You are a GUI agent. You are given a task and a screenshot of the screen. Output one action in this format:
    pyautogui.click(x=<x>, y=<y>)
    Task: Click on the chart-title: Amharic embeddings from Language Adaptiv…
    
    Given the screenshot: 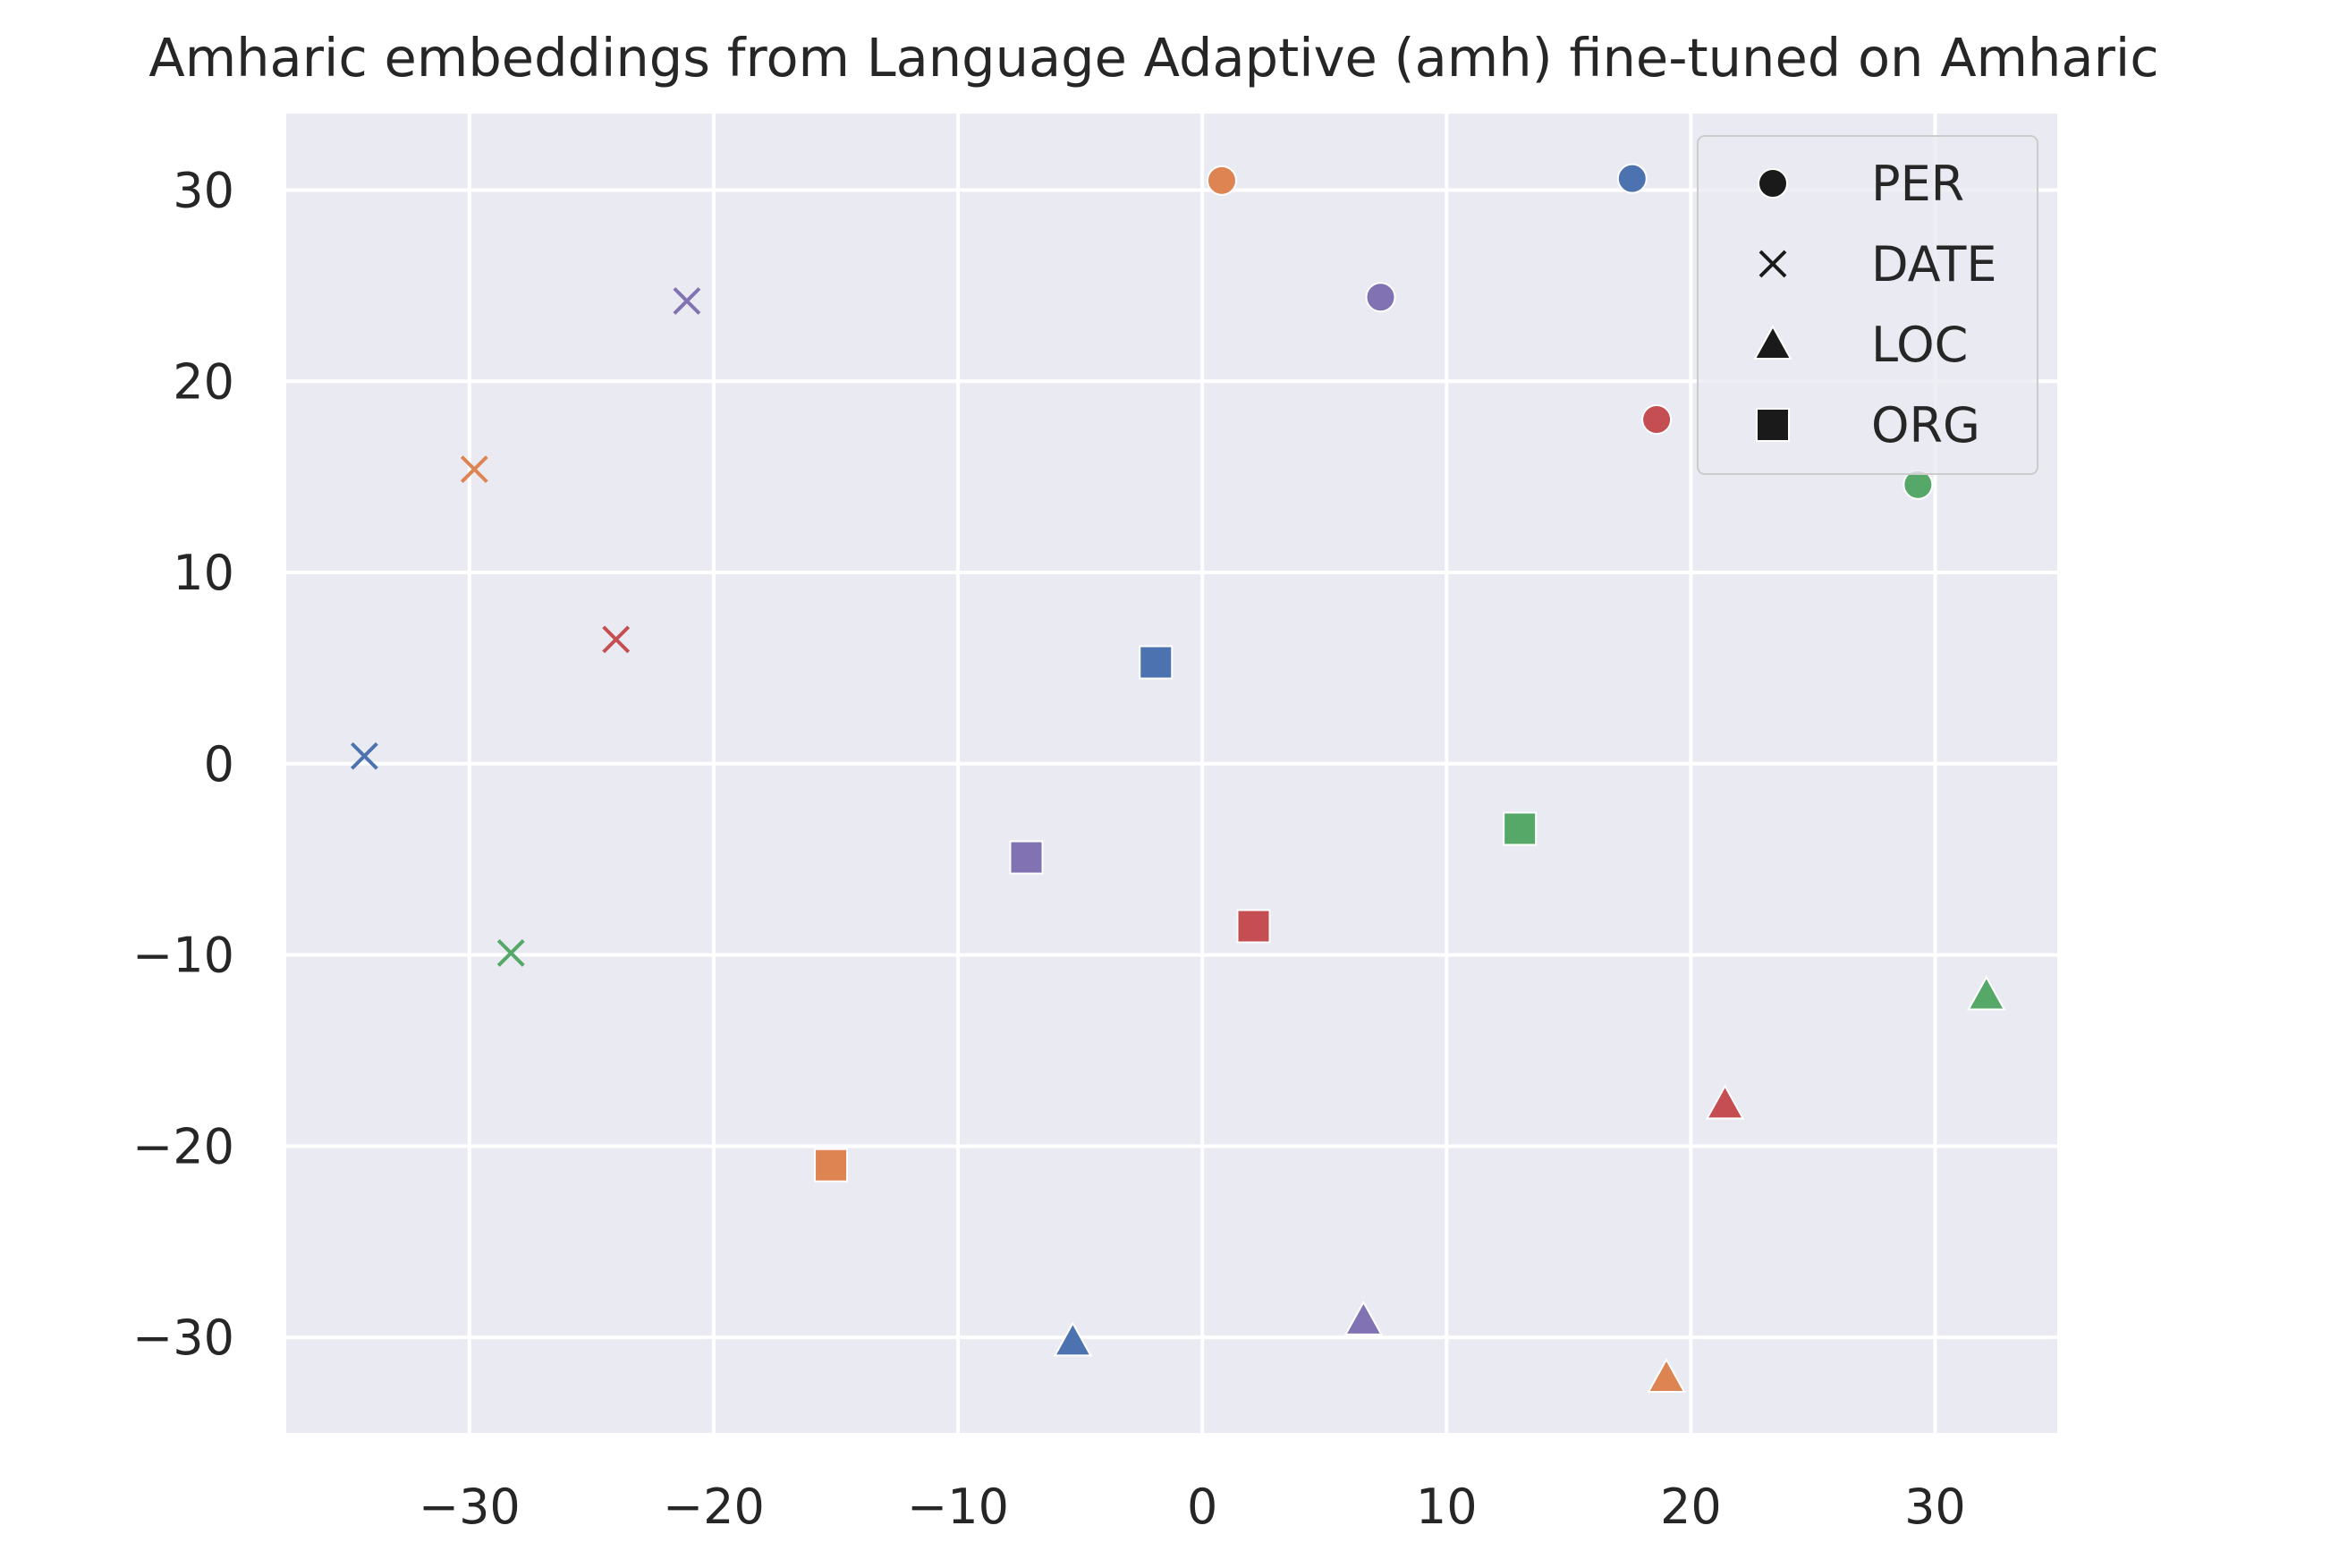 What is the action you would take?
    pyautogui.click(x=1153, y=58)
    